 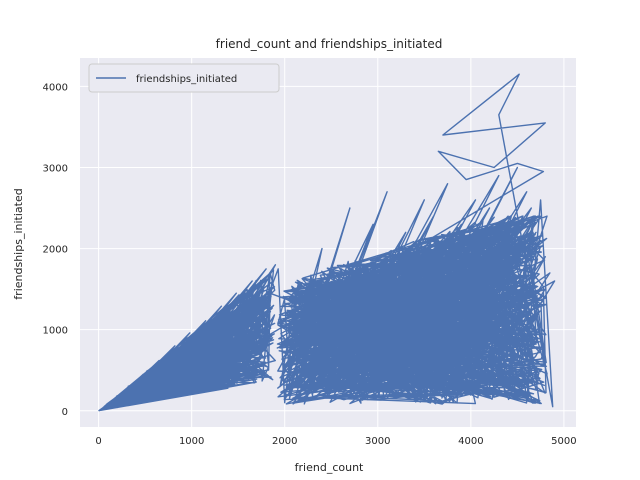 What do you see at coordinates (377, 441) in the screenshot?
I see `x-tick-label: 3000` at bounding box center [377, 441].